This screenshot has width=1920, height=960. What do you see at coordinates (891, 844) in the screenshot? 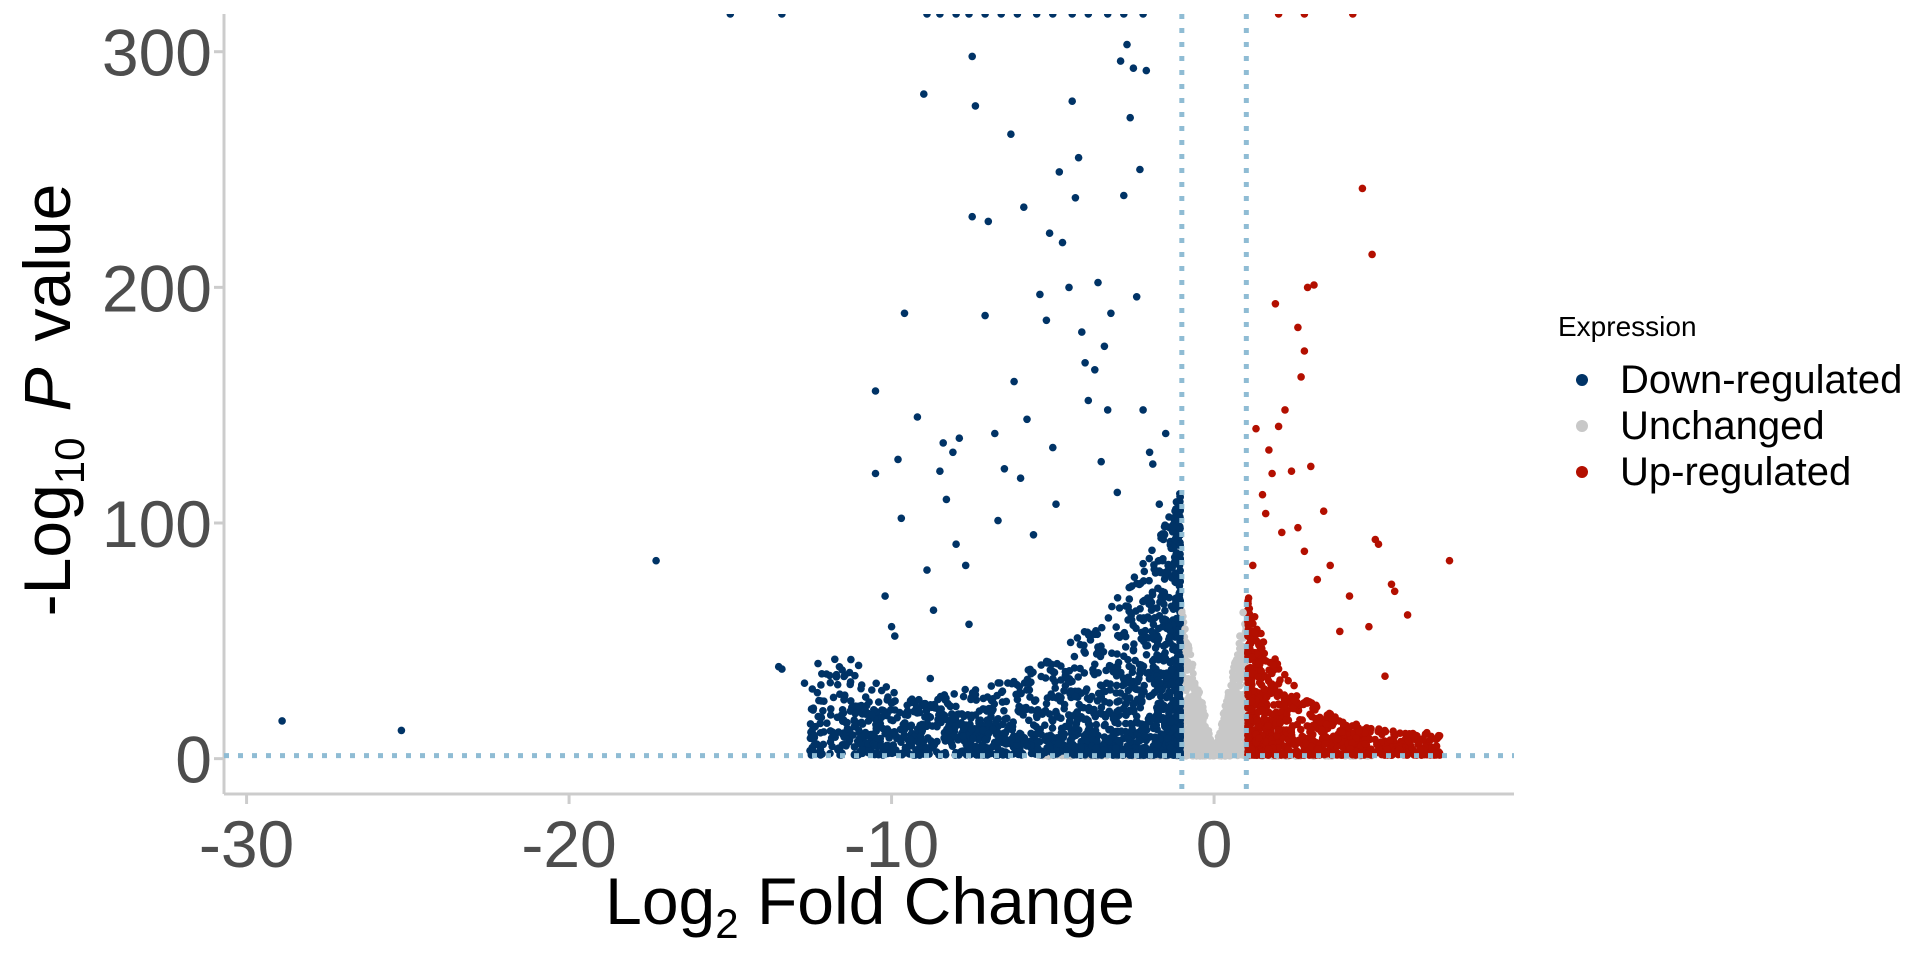
I see `x-tick-label: -10` at bounding box center [891, 844].